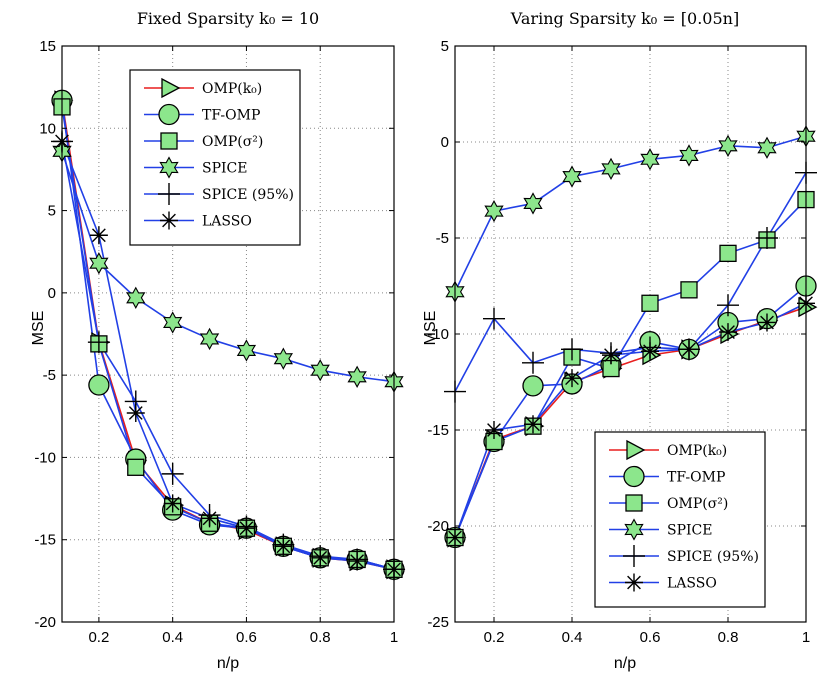 The width and height of the screenshot is (830, 678). I want to click on right-x-axis-label: n/p, so click(625, 663).